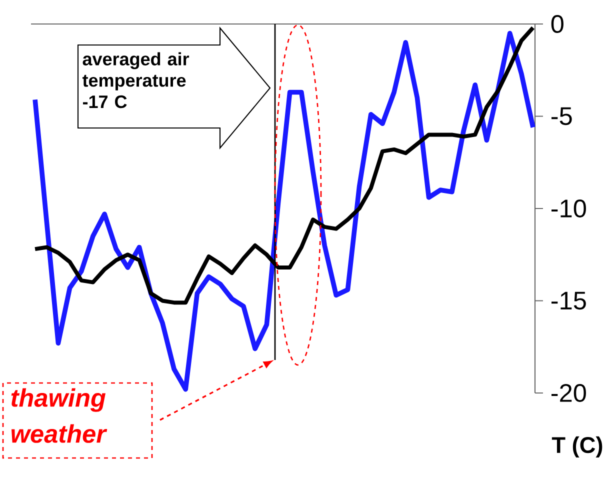 This screenshot has height=479, width=615. I want to click on y-tick-label: -10, so click(569, 209).